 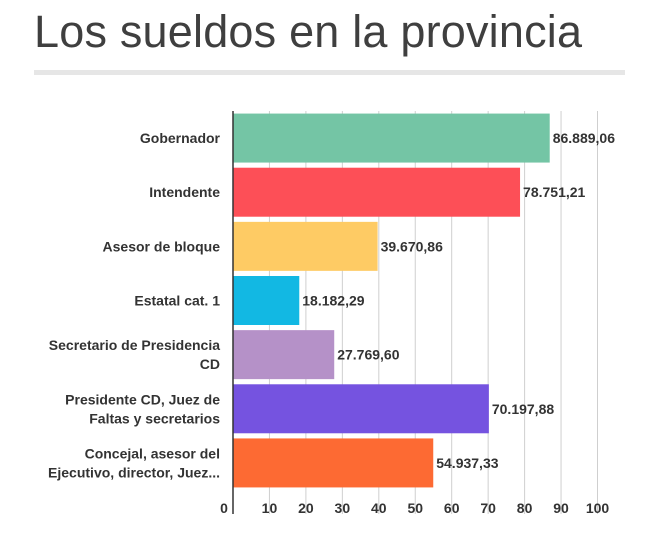 I want to click on page-title: Los sueldos en la provincia, so click(x=308, y=31).